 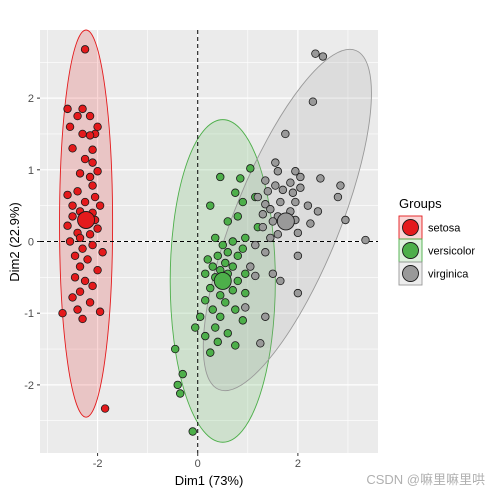 What do you see at coordinates (31, 243) in the screenshot?
I see `y-tick-label: 0` at bounding box center [31, 243].